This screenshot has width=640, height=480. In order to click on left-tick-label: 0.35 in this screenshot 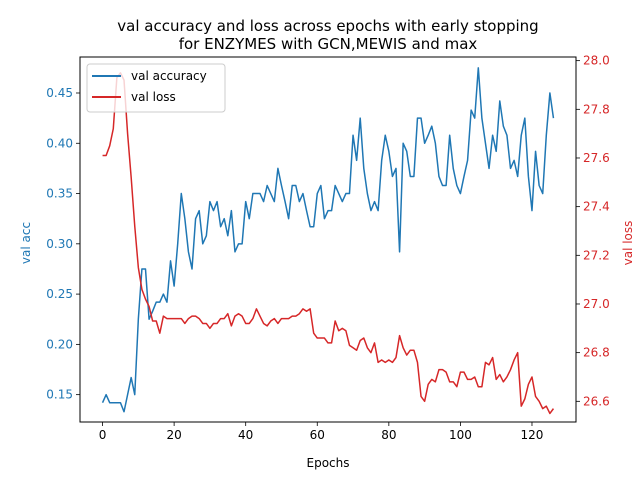, I will do `click(59, 194)`.